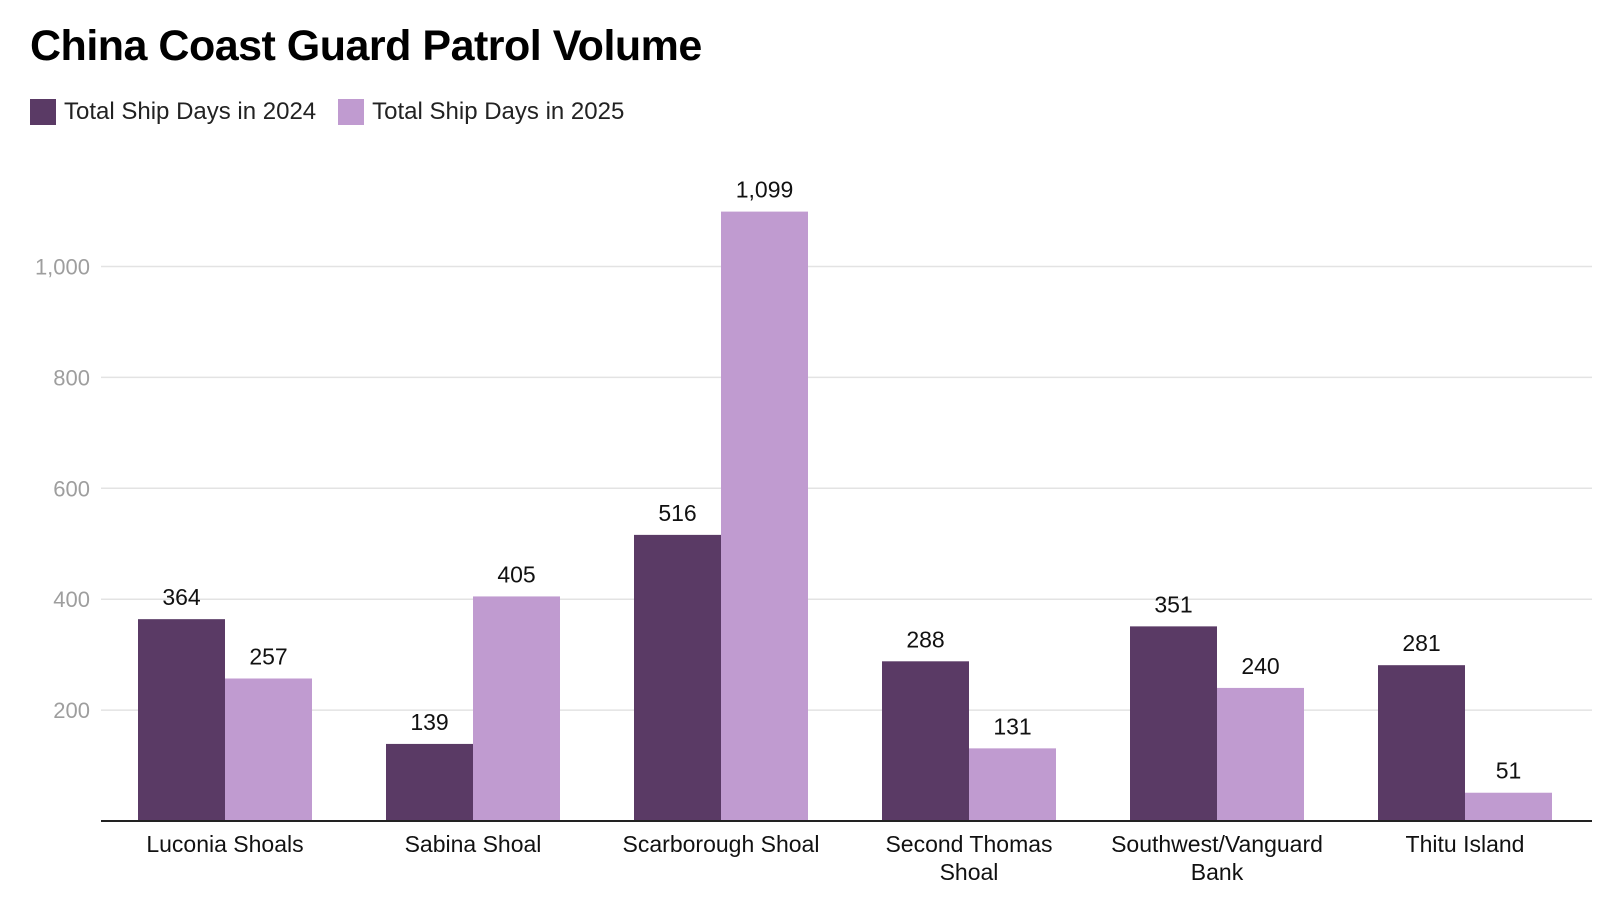 This screenshot has width=1620, height=908. Describe the element at coordinates (1217, 858) in the screenshot. I see `x-category-label-4: Southwest/Vanguard Bank` at that location.